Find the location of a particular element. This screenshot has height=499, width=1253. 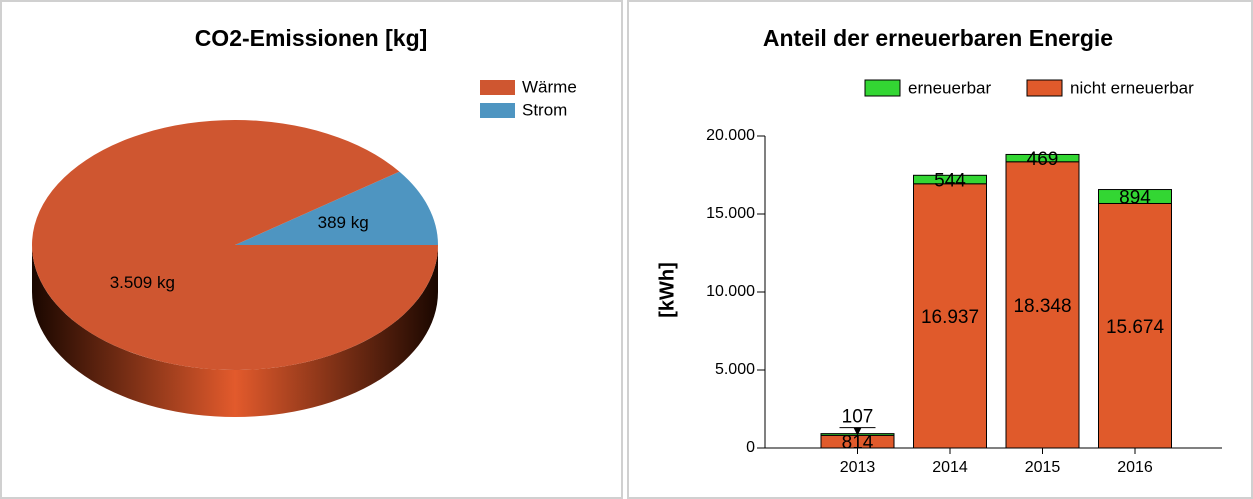

data-label: 15.674 is located at coordinates (1135, 327).